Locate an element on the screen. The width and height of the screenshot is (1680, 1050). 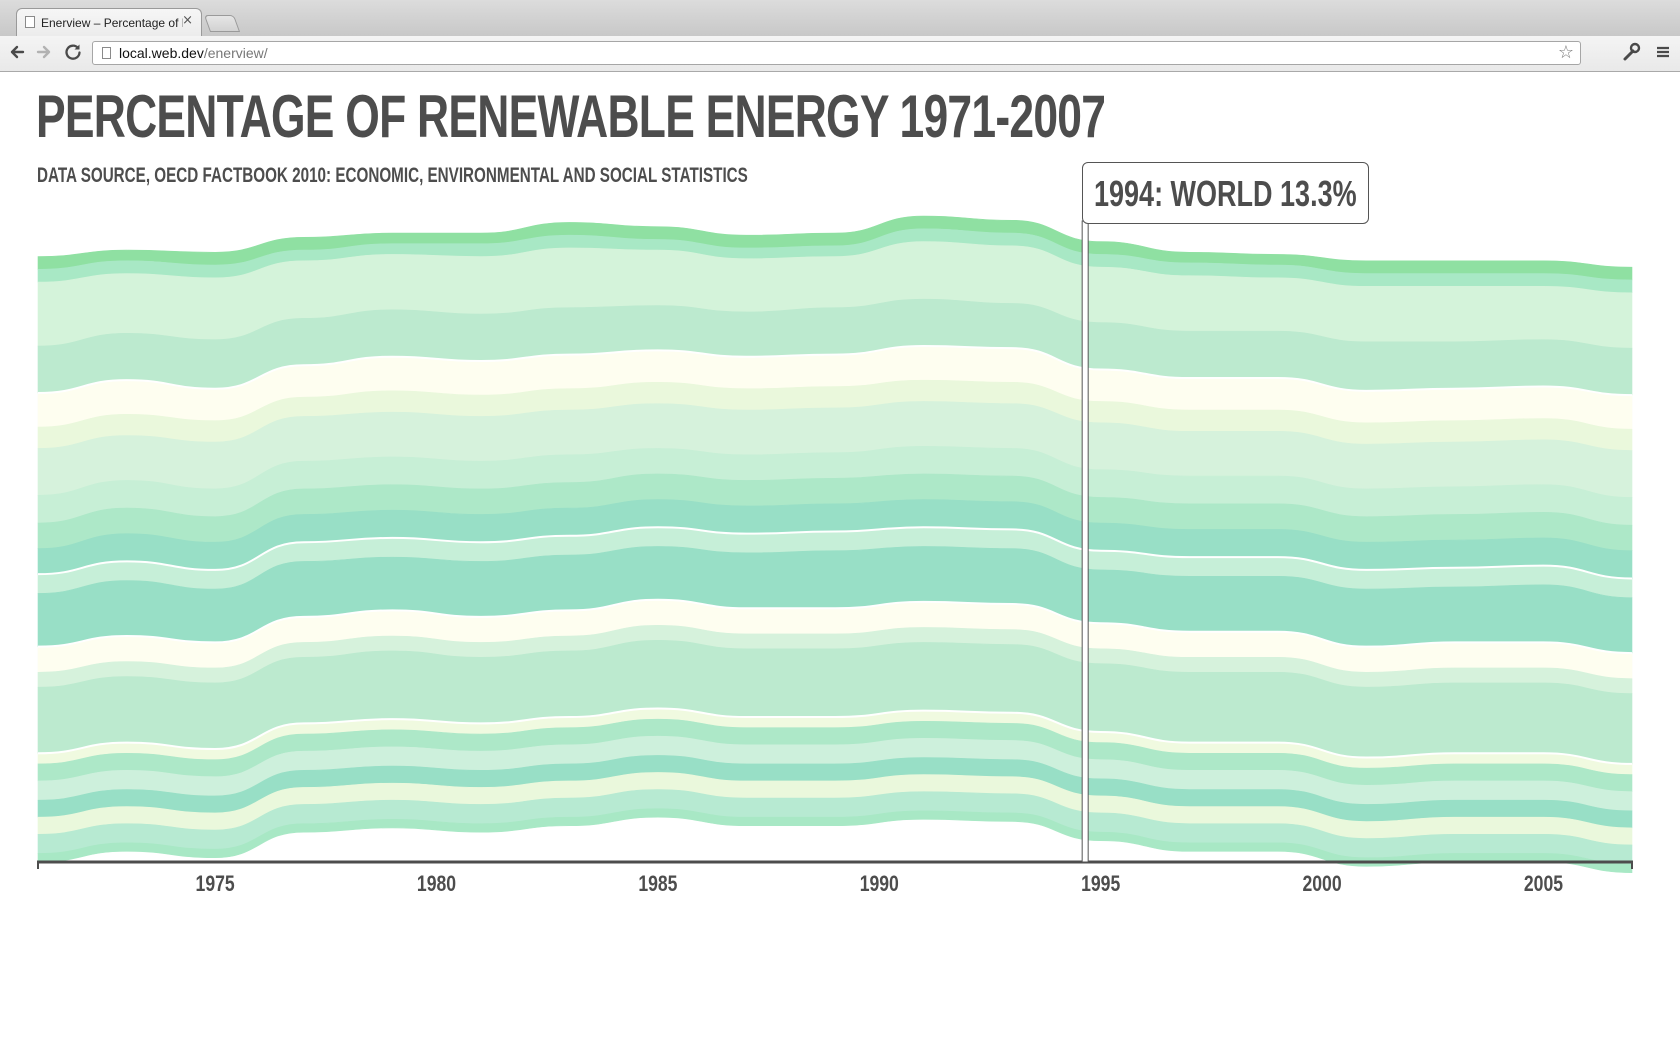
reload-icon is located at coordinates (73, 52).